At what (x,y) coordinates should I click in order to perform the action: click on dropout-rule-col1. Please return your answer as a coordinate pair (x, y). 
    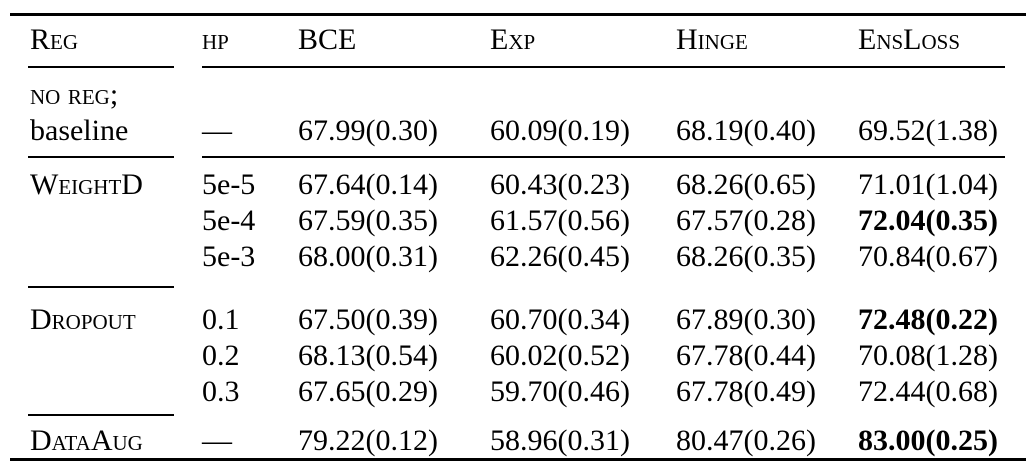
    Looking at the image, I should click on (101, 415).